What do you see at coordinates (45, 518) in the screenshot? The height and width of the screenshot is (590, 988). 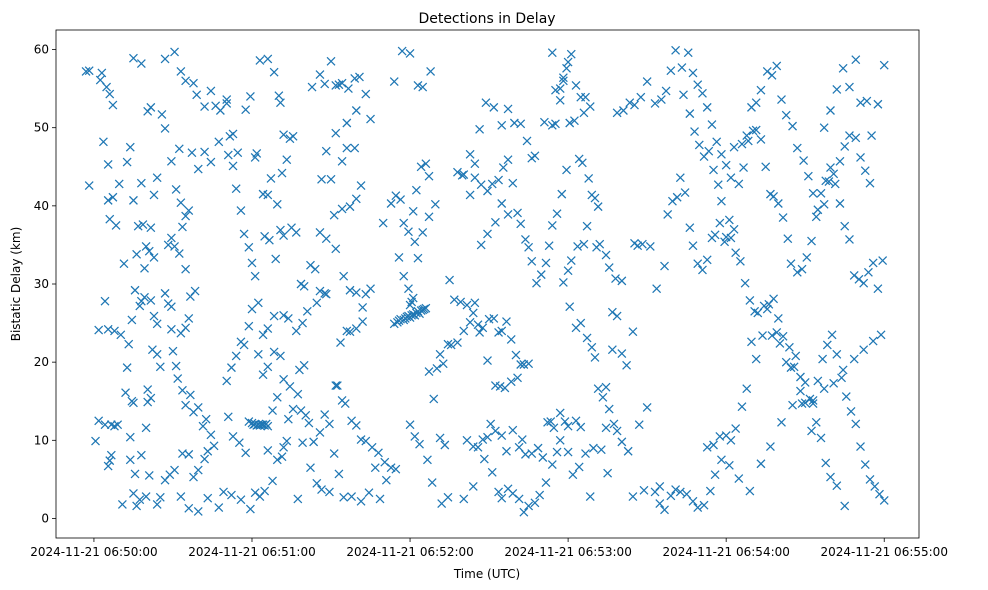 I see `y-tick-label: 0` at bounding box center [45, 518].